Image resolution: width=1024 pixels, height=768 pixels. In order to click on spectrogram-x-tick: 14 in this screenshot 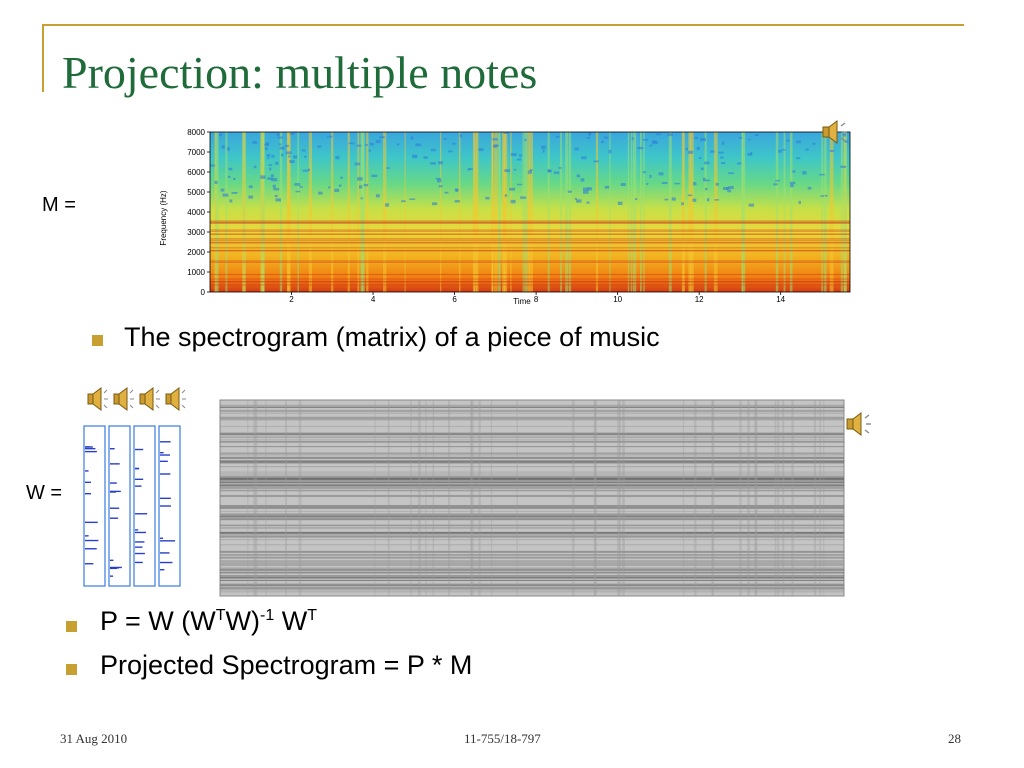, I will do `click(780, 299)`.